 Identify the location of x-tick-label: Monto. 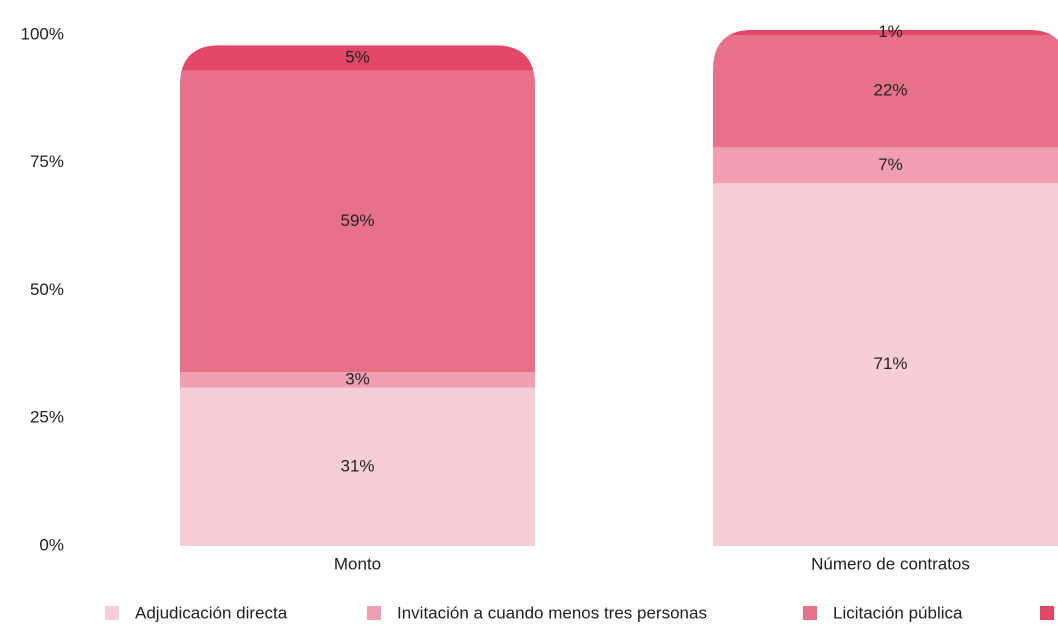
(357, 563).